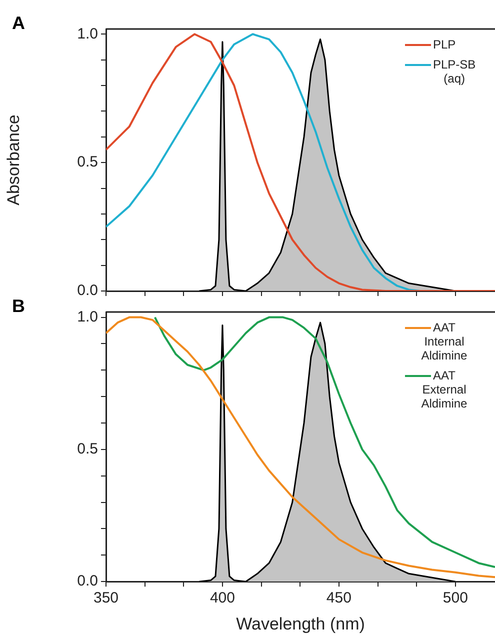 This screenshot has width=495, height=639. Describe the element at coordinates (18, 306) in the screenshot. I see `text: B` at that location.